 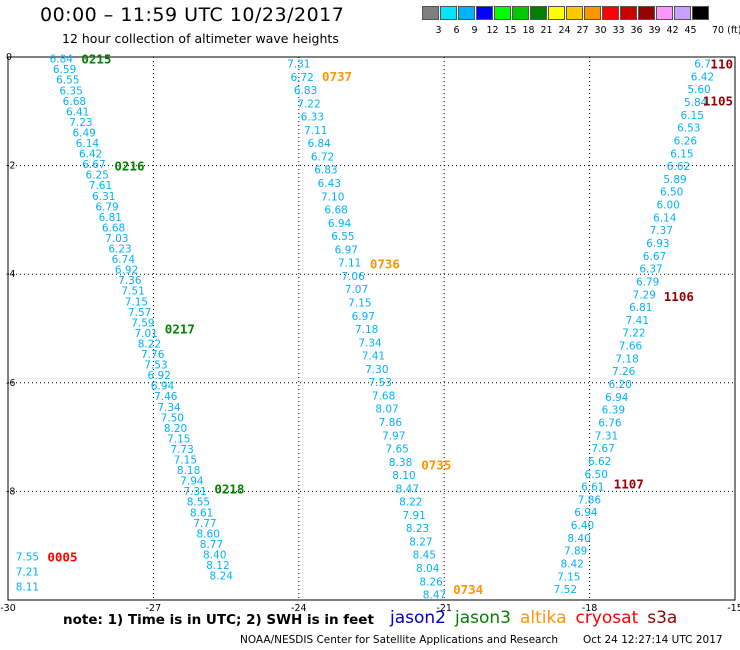 What do you see at coordinates (510, 30) in the screenshot?
I see `legend-label: 15` at bounding box center [510, 30].